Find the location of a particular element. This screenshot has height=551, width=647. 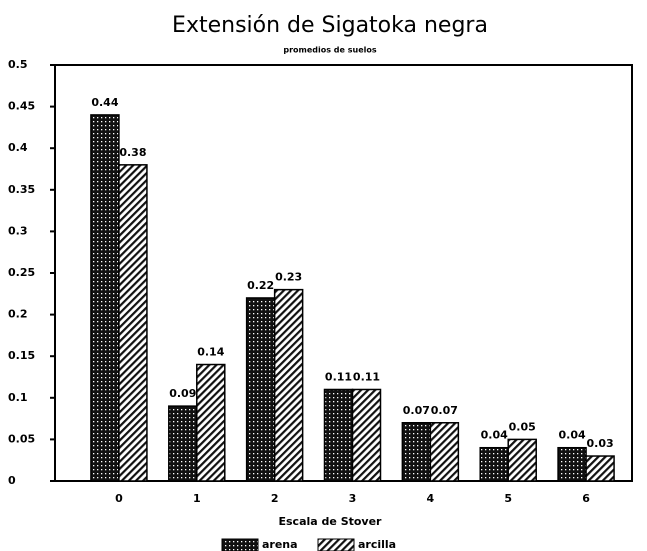

y-tick-label: 0.05 is located at coordinates (21, 438).